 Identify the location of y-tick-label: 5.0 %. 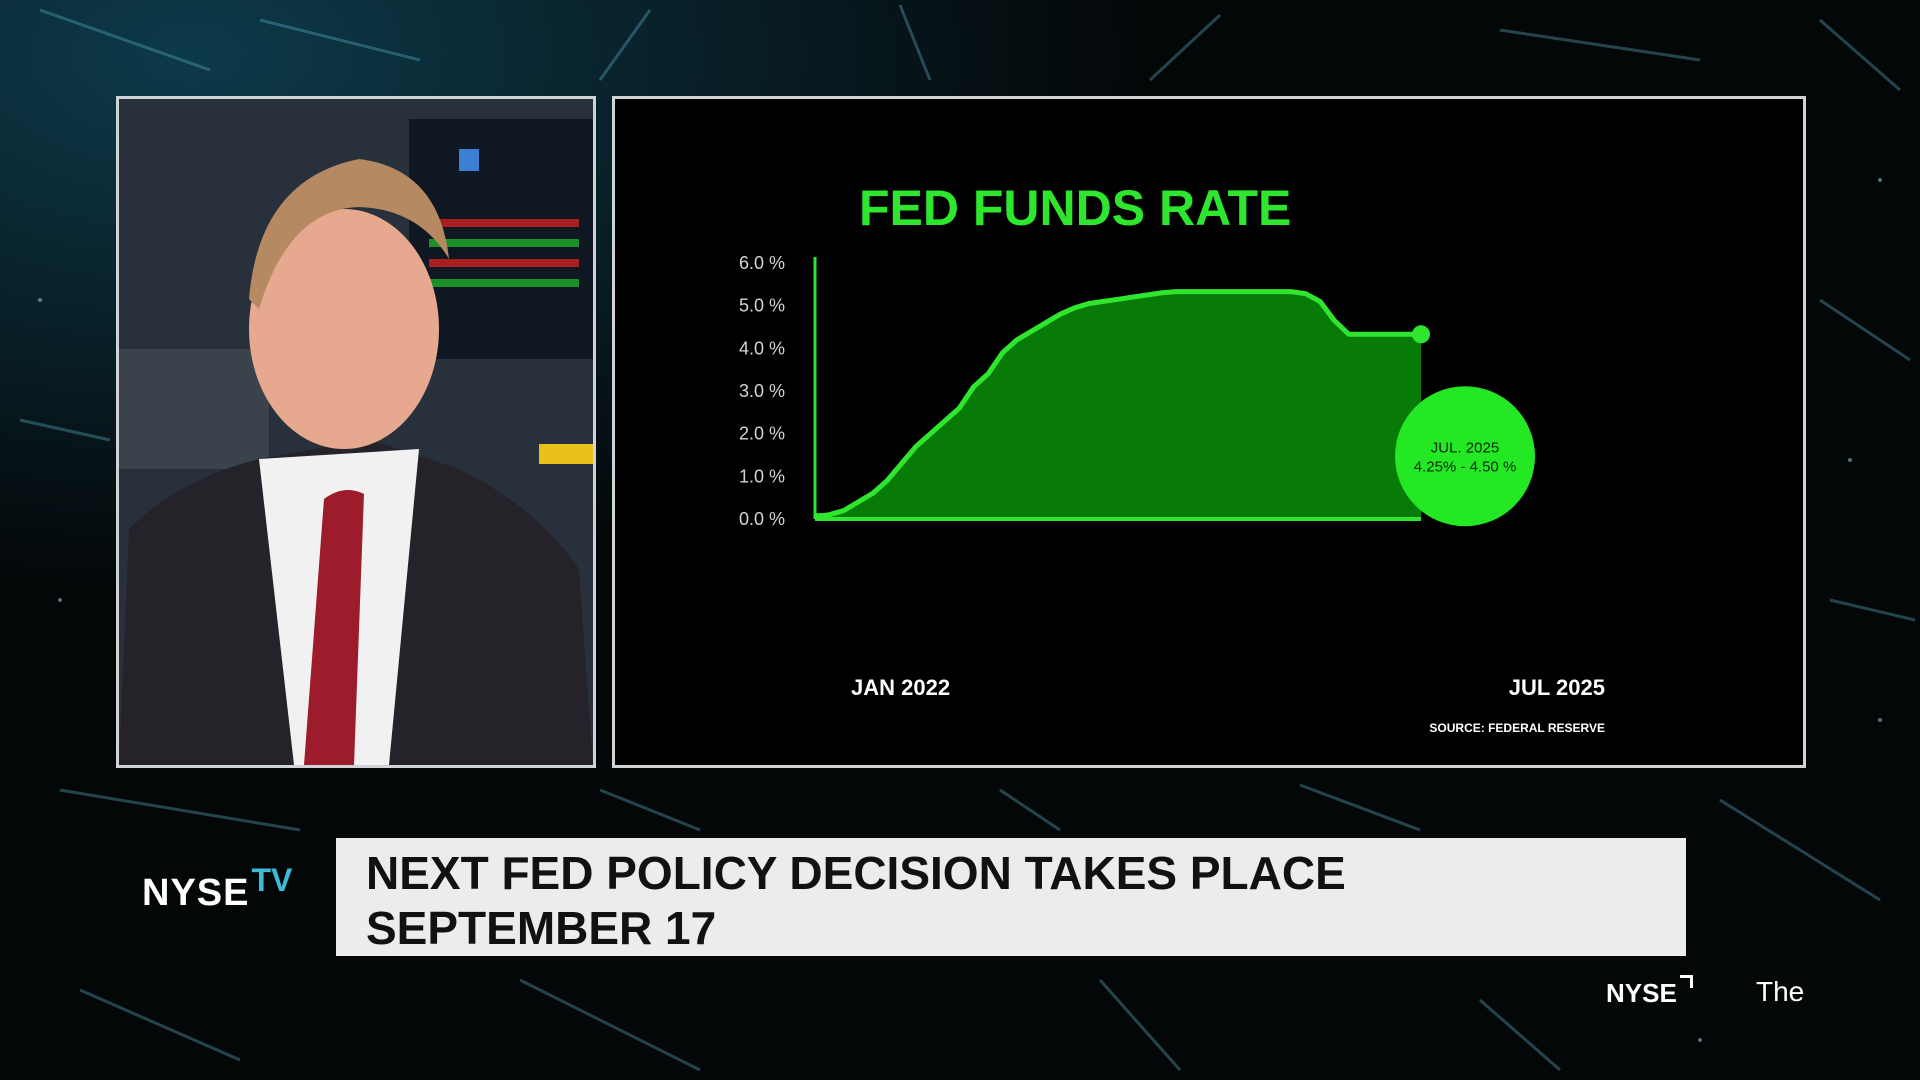
(762, 306).